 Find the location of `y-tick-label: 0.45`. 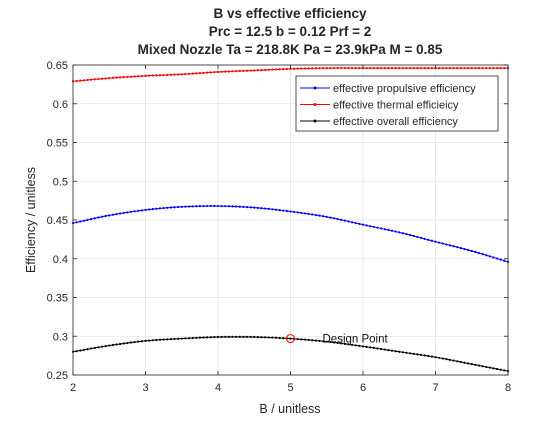

y-tick-label: 0.45 is located at coordinates (57, 221).